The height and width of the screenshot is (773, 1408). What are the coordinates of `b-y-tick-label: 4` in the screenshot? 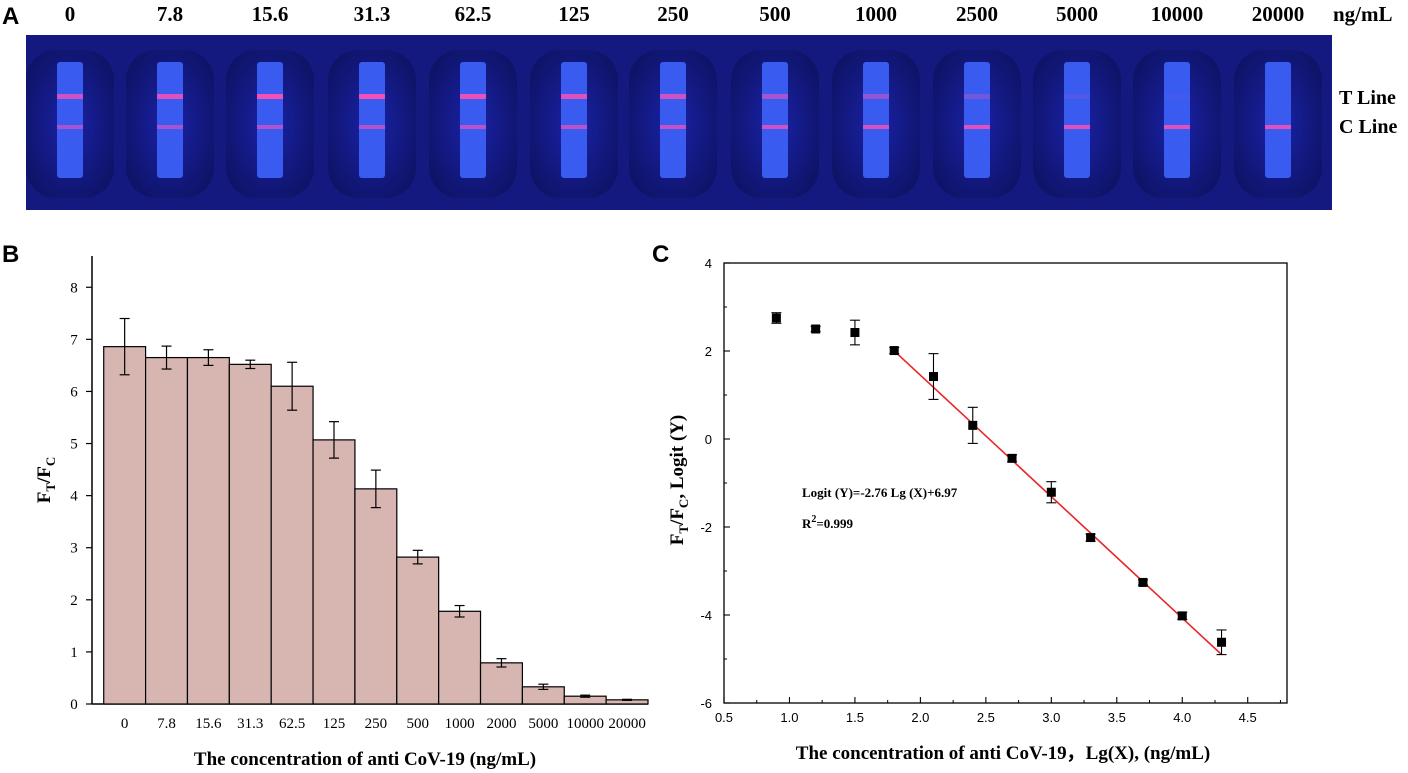 It's located at (74, 497).